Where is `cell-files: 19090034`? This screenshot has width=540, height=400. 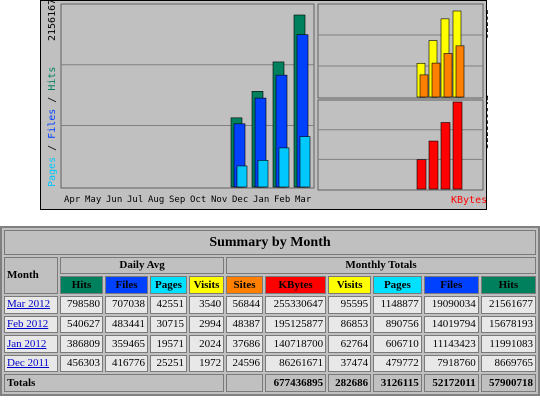
cell-files: 19090034 is located at coordinates (451, 305).